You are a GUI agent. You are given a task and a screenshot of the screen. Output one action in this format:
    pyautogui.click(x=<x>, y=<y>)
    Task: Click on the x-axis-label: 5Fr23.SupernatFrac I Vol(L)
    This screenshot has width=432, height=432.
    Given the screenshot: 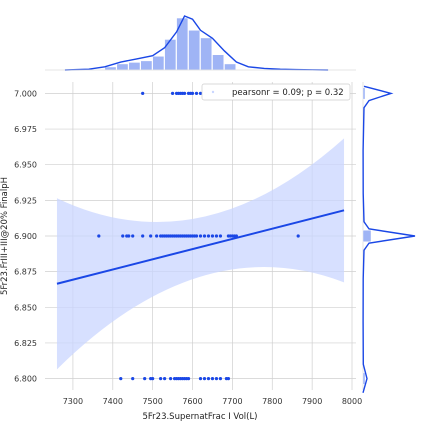 What is the action you would take?
    pyautogui.click(x=199, y=417)
    